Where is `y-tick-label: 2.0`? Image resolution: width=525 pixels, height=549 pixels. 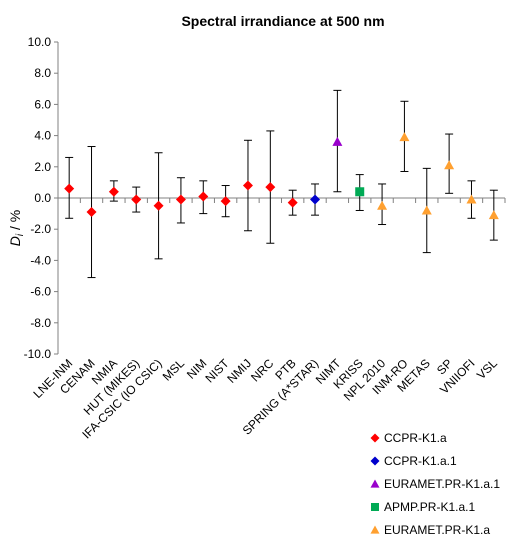 y-tick-label: 2.0 is located at coordinates (42, 167).